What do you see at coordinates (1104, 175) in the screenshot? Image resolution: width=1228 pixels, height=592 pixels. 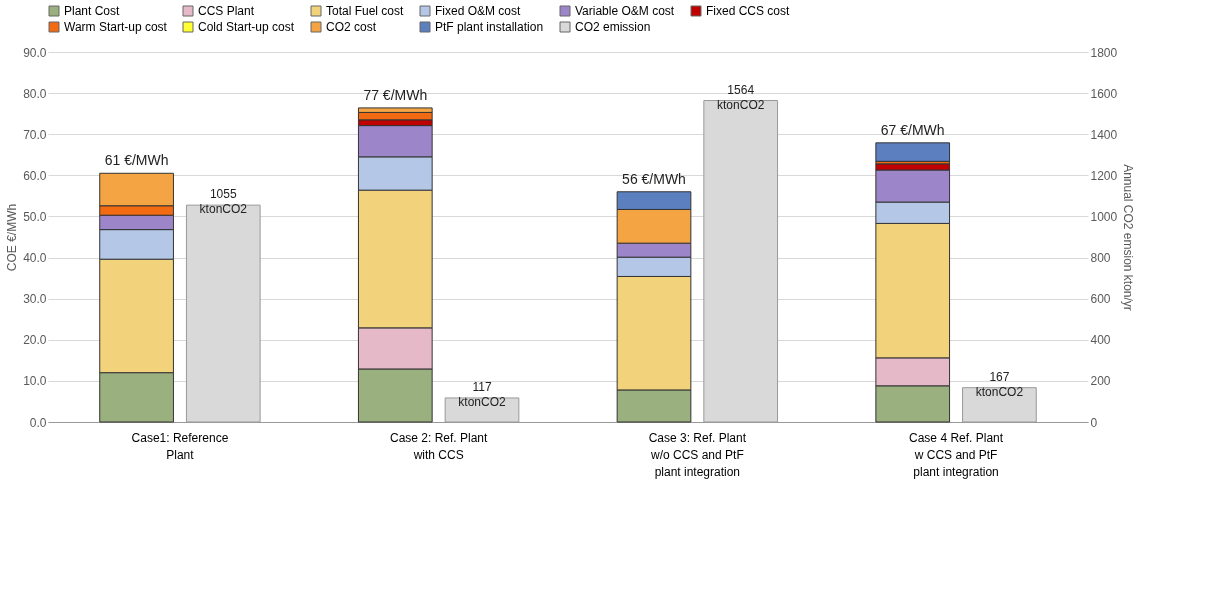 I see `y2-tick-label: 1200` at bounding box center [1104, 175].